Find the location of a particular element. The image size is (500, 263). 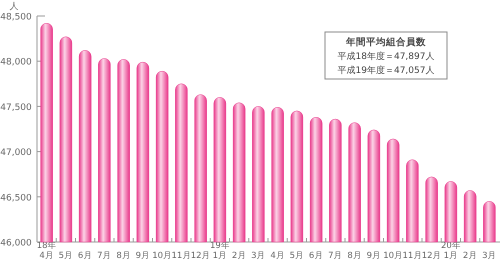

x-tick-label: 20年 1月 is located at coordinates (450, 250).